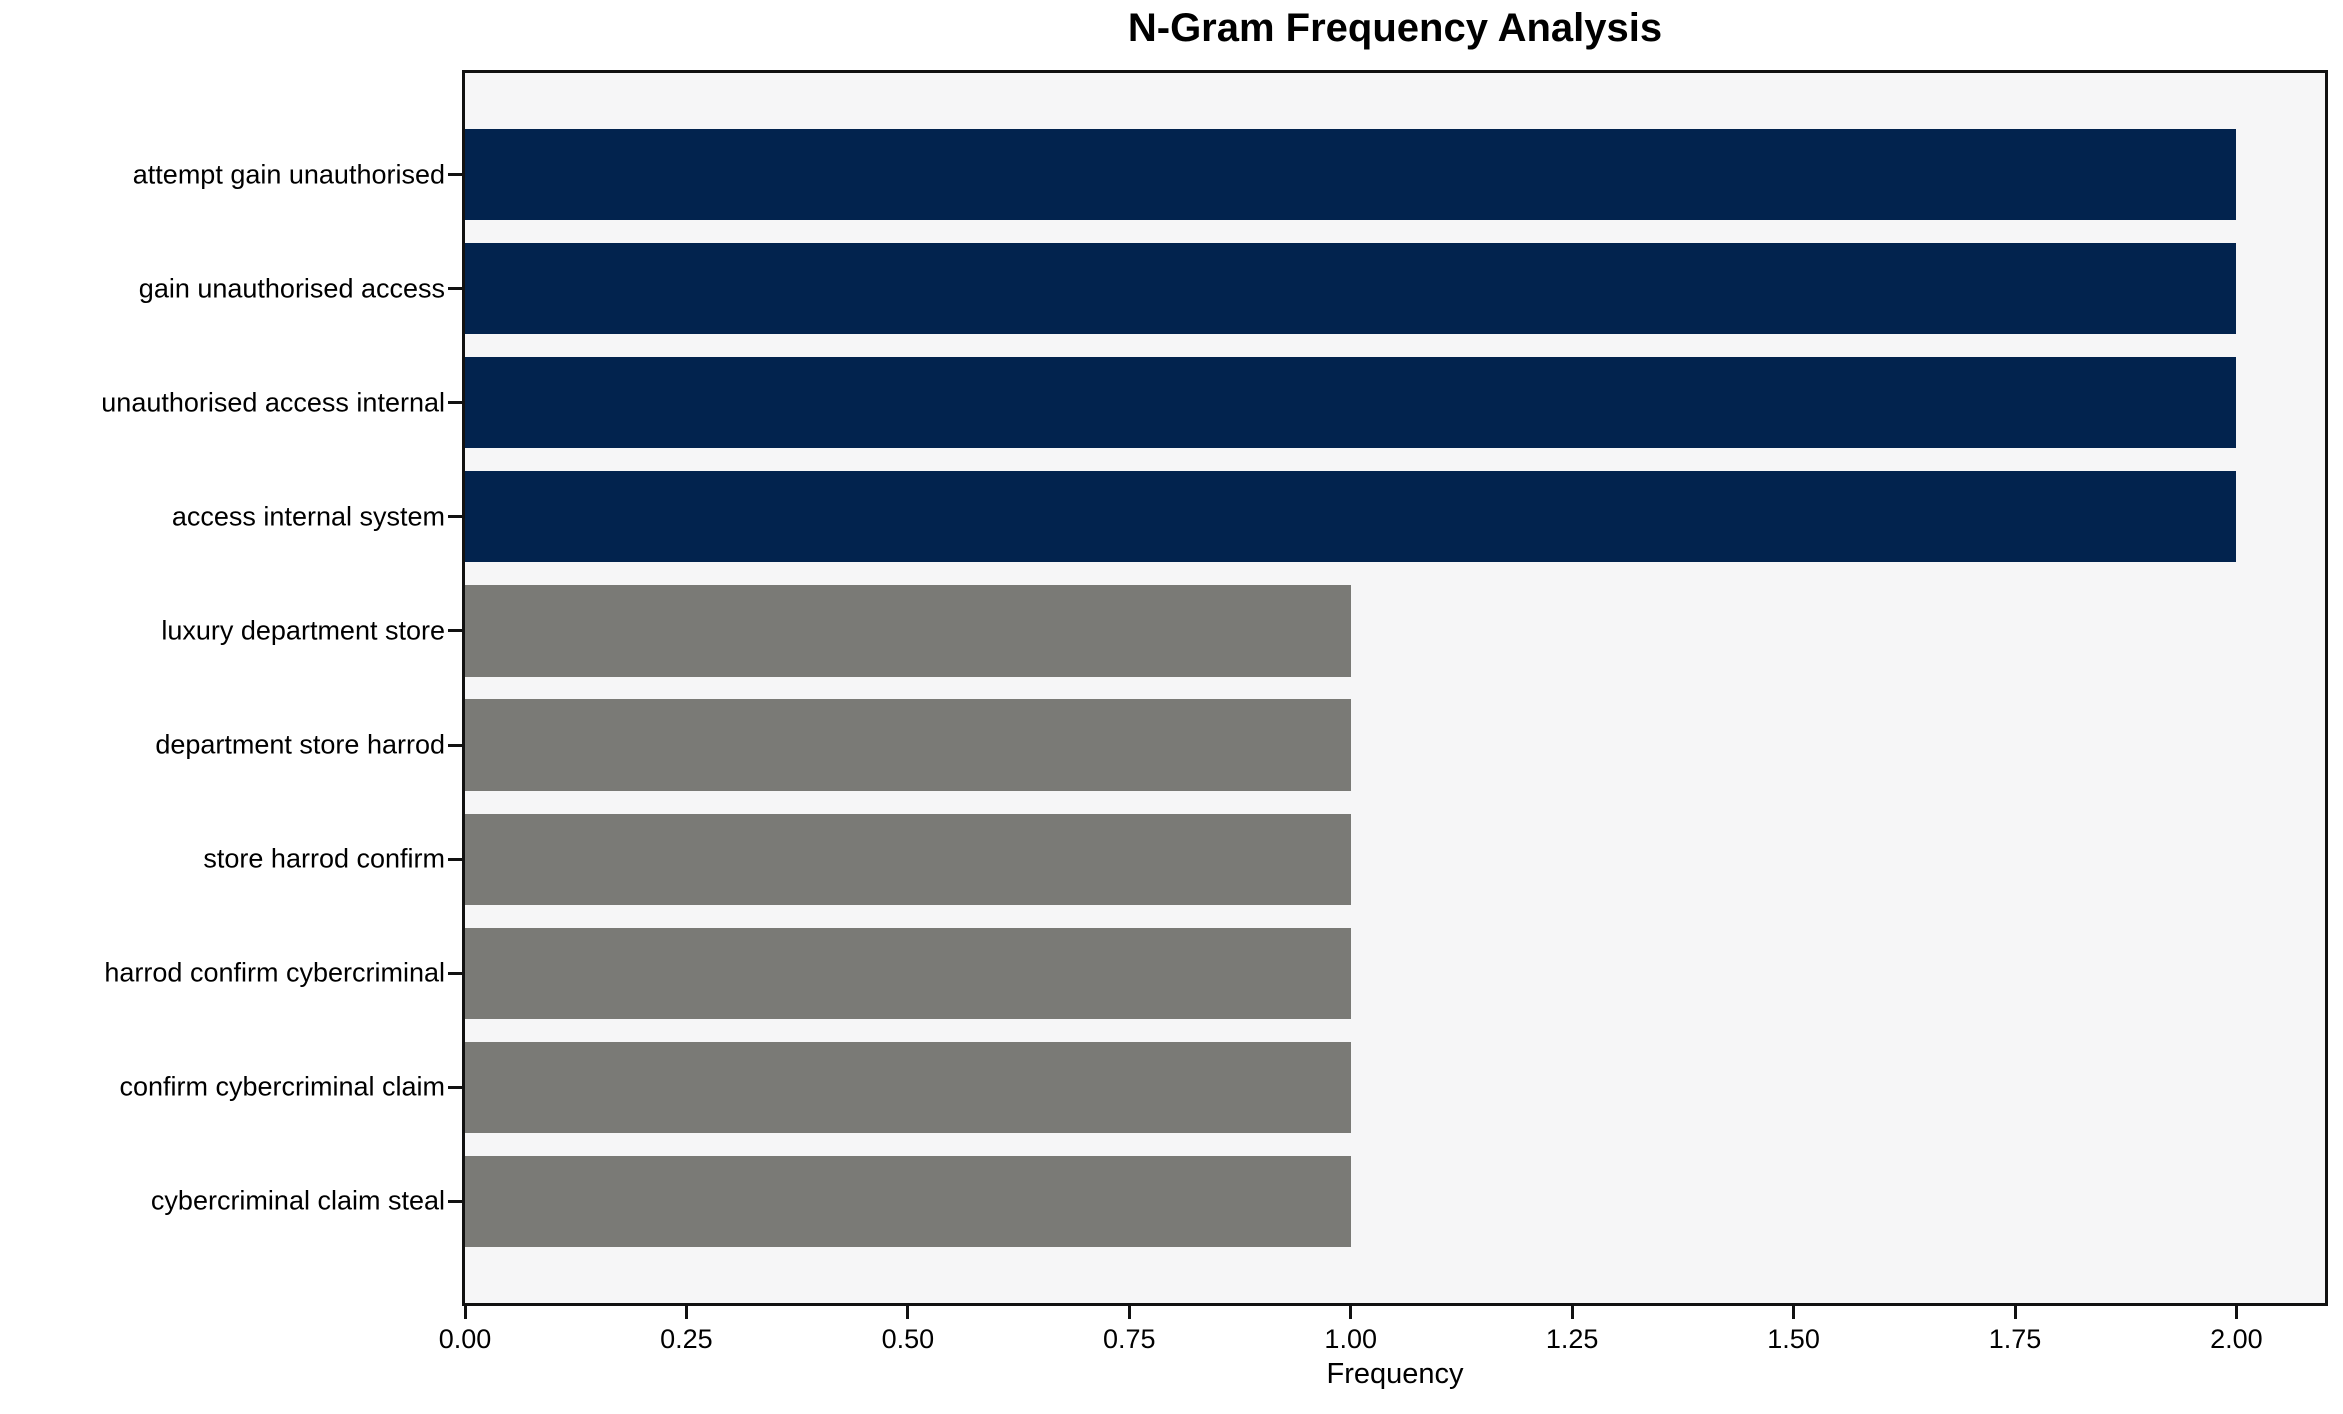  Describe the element at coordinates (291, 288) in the screenshot. I see `y-tick-label: gain unauthorised access` at that location.